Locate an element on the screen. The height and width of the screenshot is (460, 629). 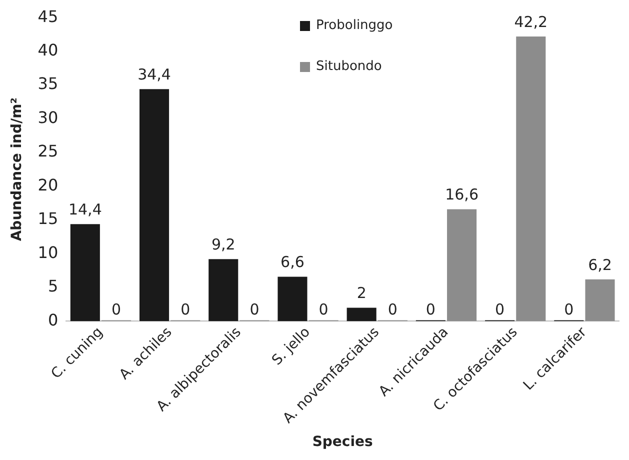
y-tick-label: 0 is located at coordinates (53, 320).